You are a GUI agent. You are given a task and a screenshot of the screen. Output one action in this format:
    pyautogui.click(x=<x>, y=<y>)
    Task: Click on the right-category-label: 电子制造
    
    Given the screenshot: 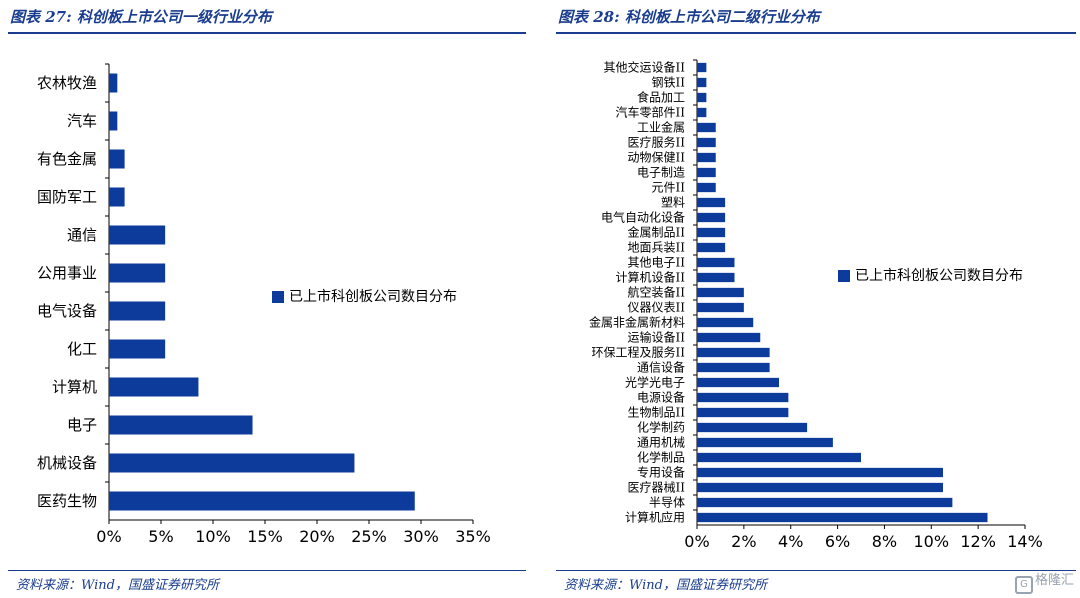 What is the action you would take?
    pyautogui.click(x=661, y=173)
    